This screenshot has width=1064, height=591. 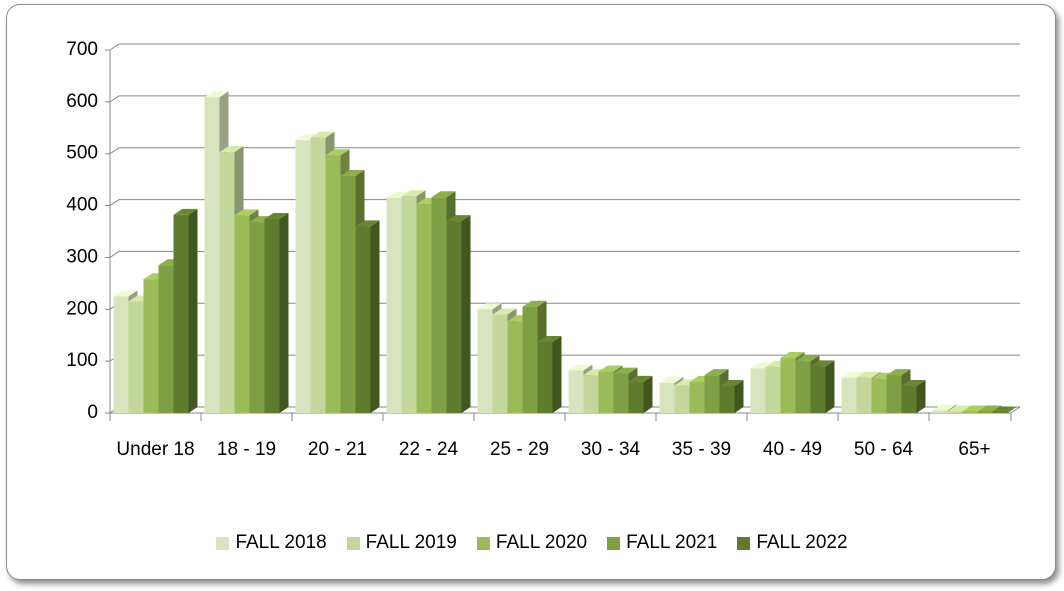 I want to click on x-tick-label: 50 - 64, so click(x=883, y=449).